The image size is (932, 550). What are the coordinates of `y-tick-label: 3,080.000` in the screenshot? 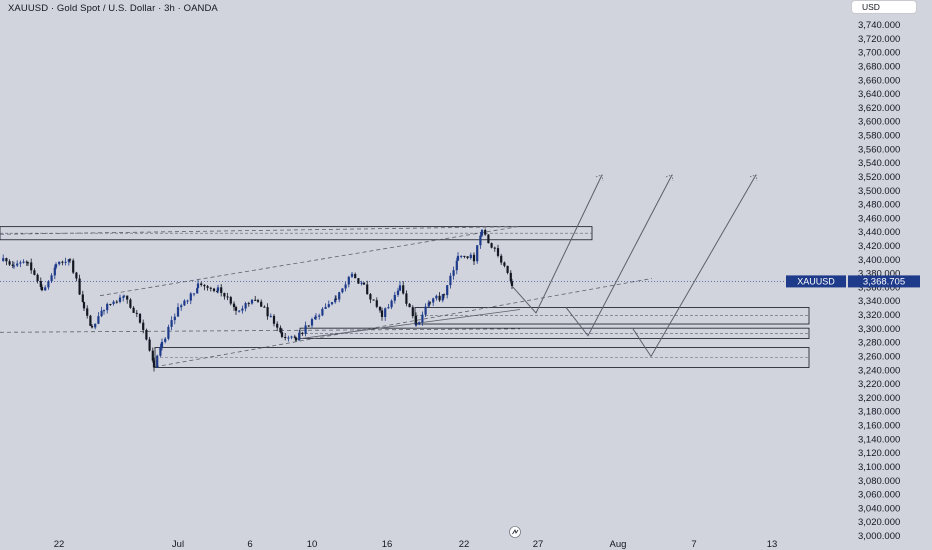 It's located at (879, 481).